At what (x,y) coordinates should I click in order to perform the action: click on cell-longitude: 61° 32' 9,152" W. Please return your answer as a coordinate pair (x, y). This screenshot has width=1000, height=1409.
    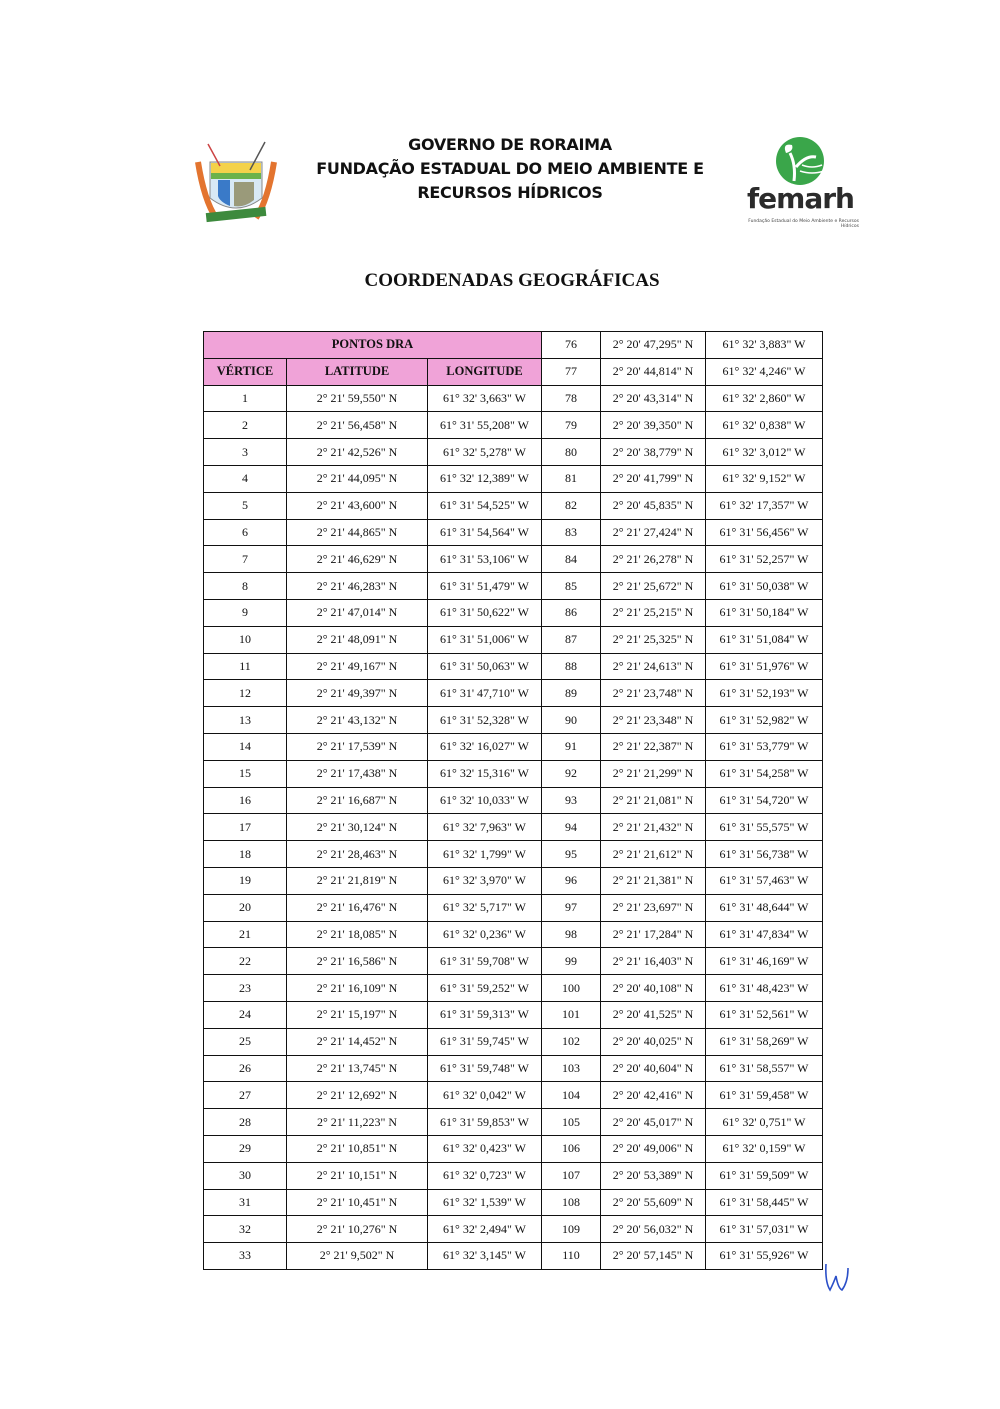
    Looking at the image, I should click on (764, 478).